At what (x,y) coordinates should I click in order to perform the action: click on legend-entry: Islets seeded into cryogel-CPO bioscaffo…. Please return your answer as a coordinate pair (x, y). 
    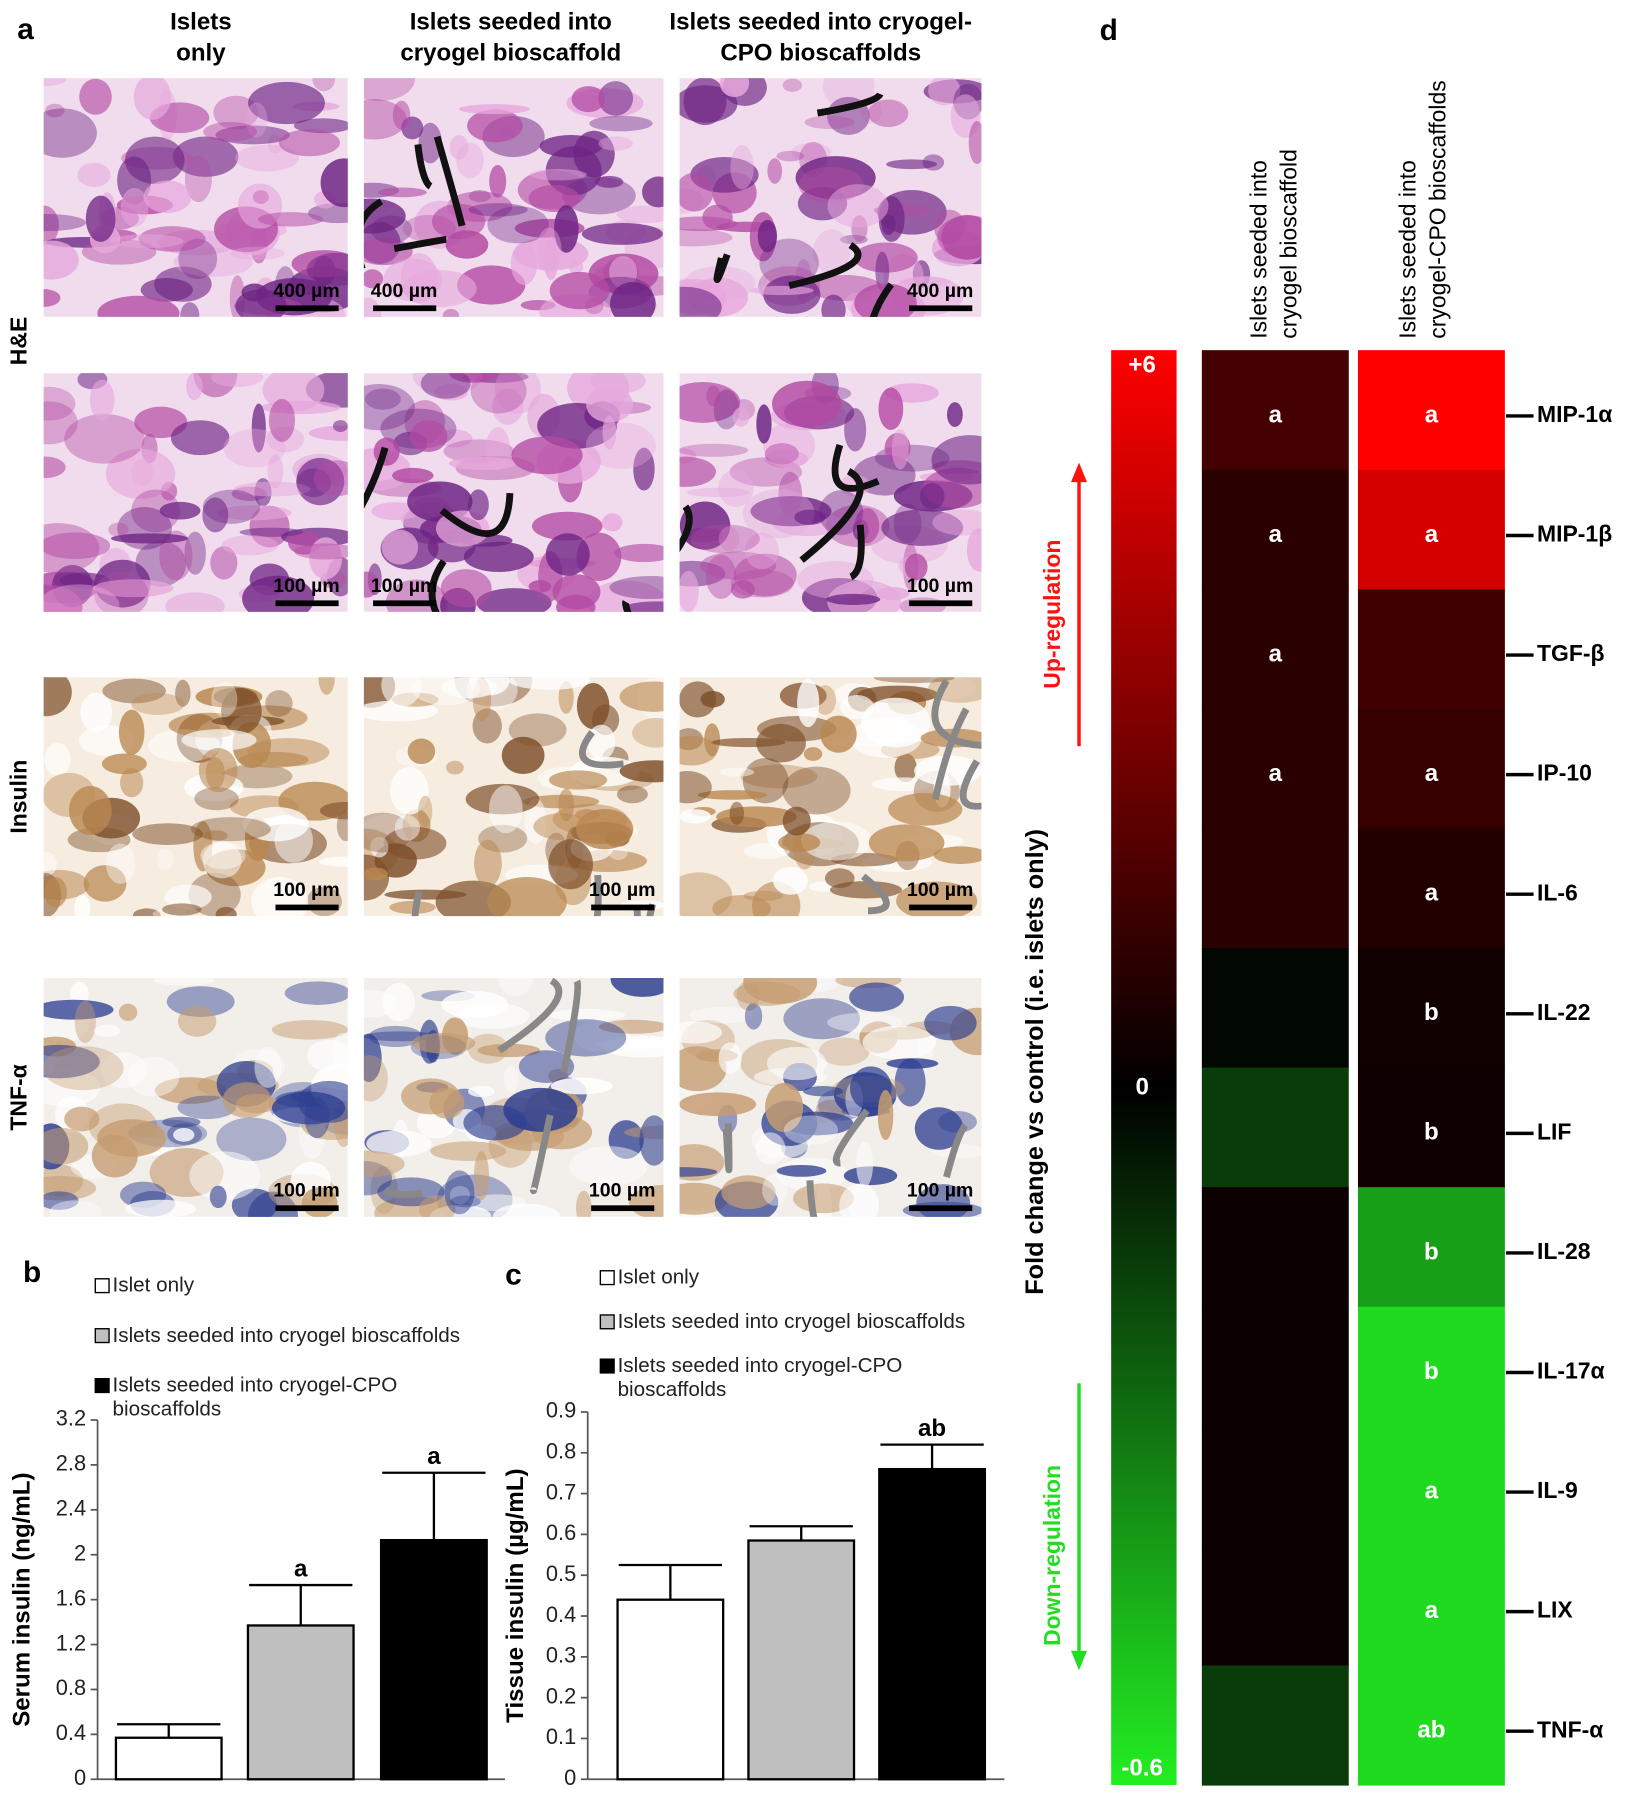
    Looking at the image, I should click on (255, 1396).